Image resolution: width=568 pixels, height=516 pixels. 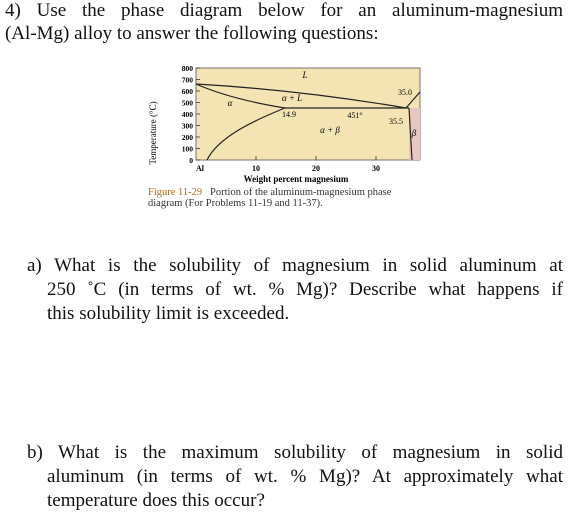 I want to click on y-tick-label: 500, so click(x=188, y=103).